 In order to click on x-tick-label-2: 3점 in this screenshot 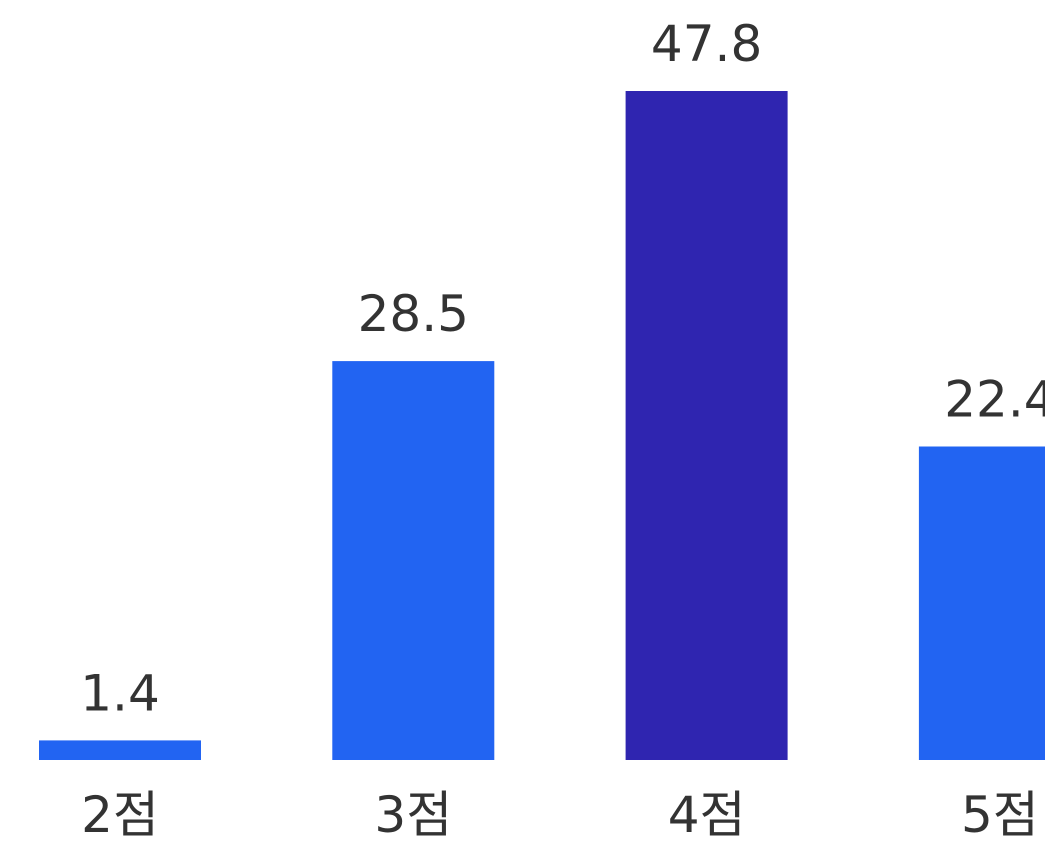, I will do `click(413, 814)`.